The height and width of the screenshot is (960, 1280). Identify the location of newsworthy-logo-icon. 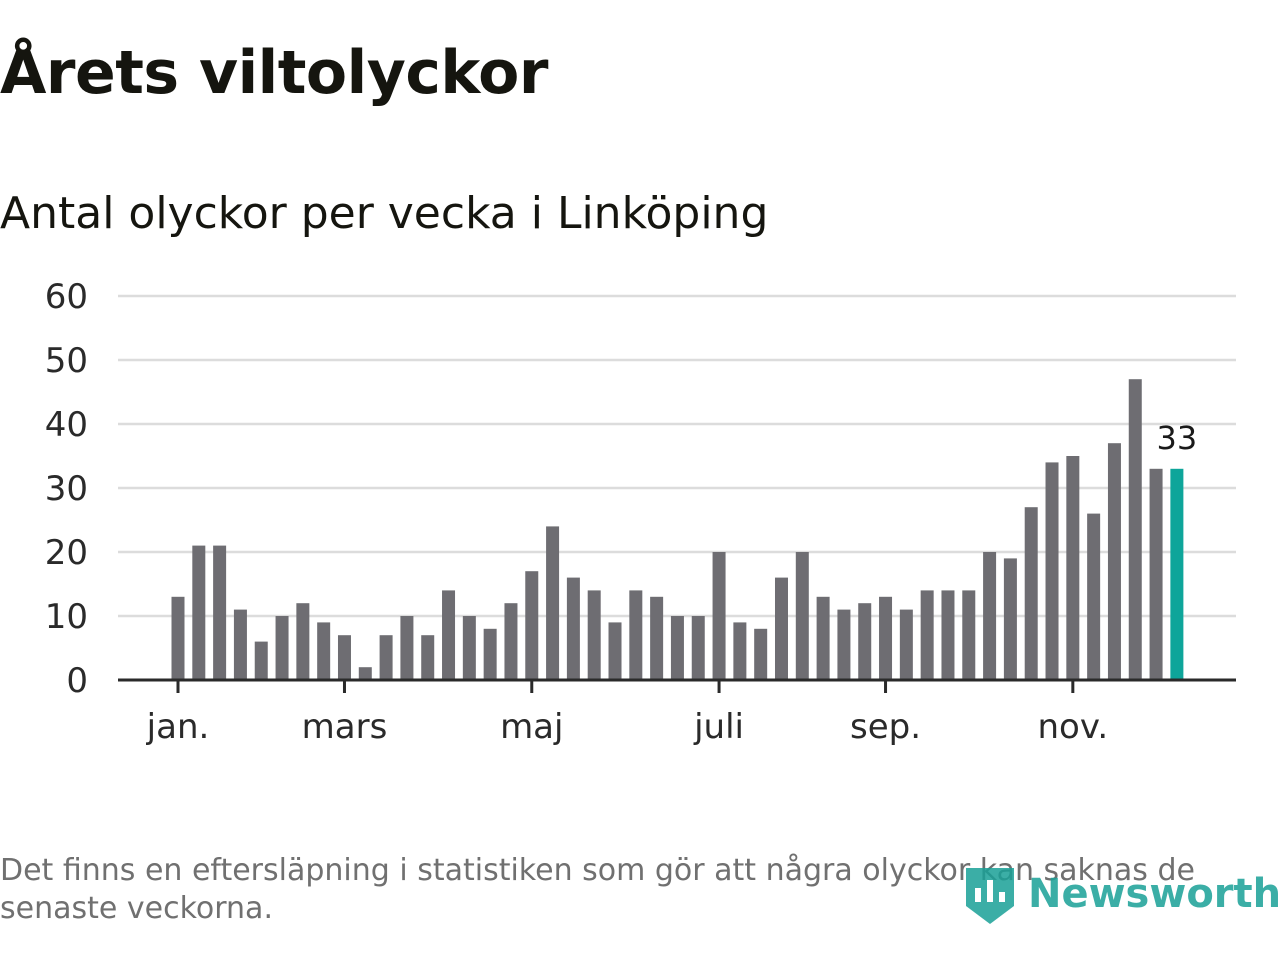
(990, 896).